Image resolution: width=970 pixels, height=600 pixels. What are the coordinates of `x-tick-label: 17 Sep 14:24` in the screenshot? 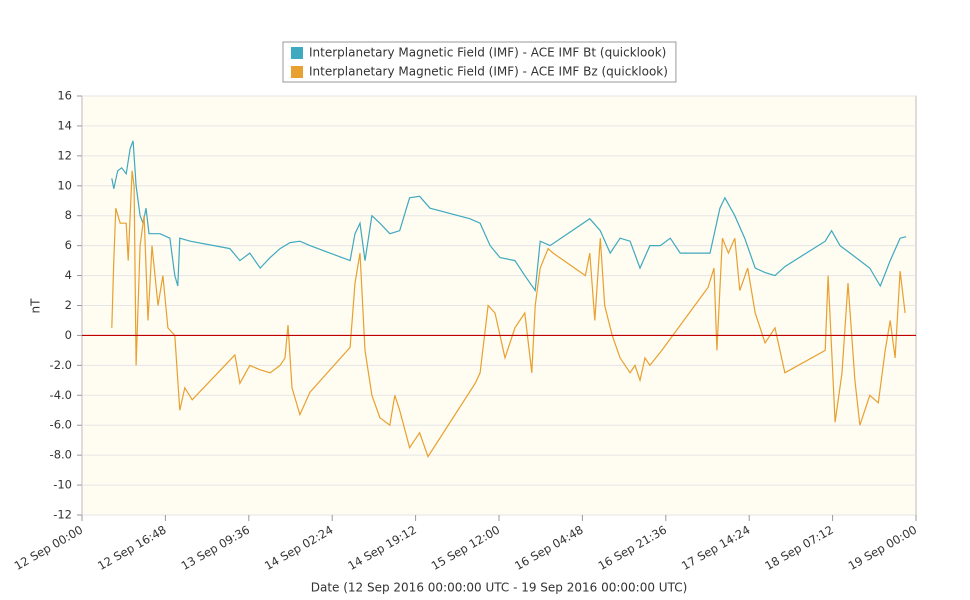 It's located at (715, 548).